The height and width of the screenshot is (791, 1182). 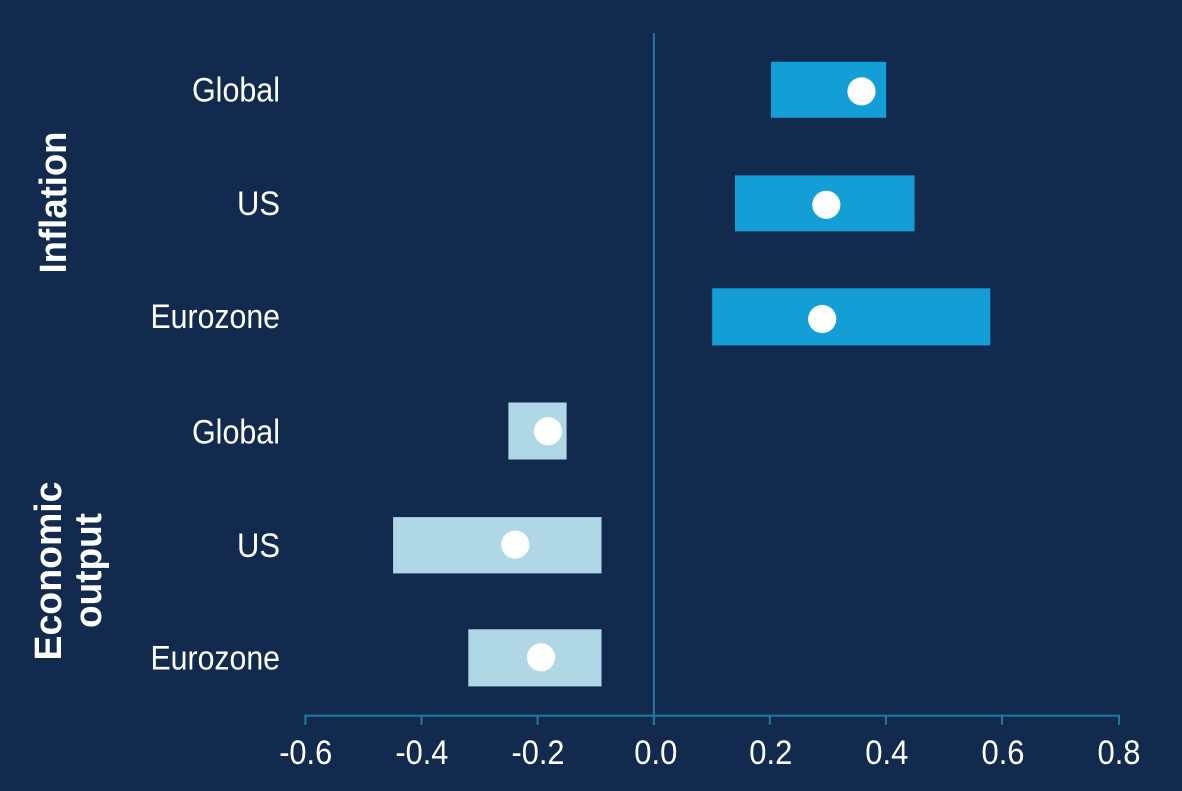 I want to click on svg-text: -0.6, so click(x=305, y=753).